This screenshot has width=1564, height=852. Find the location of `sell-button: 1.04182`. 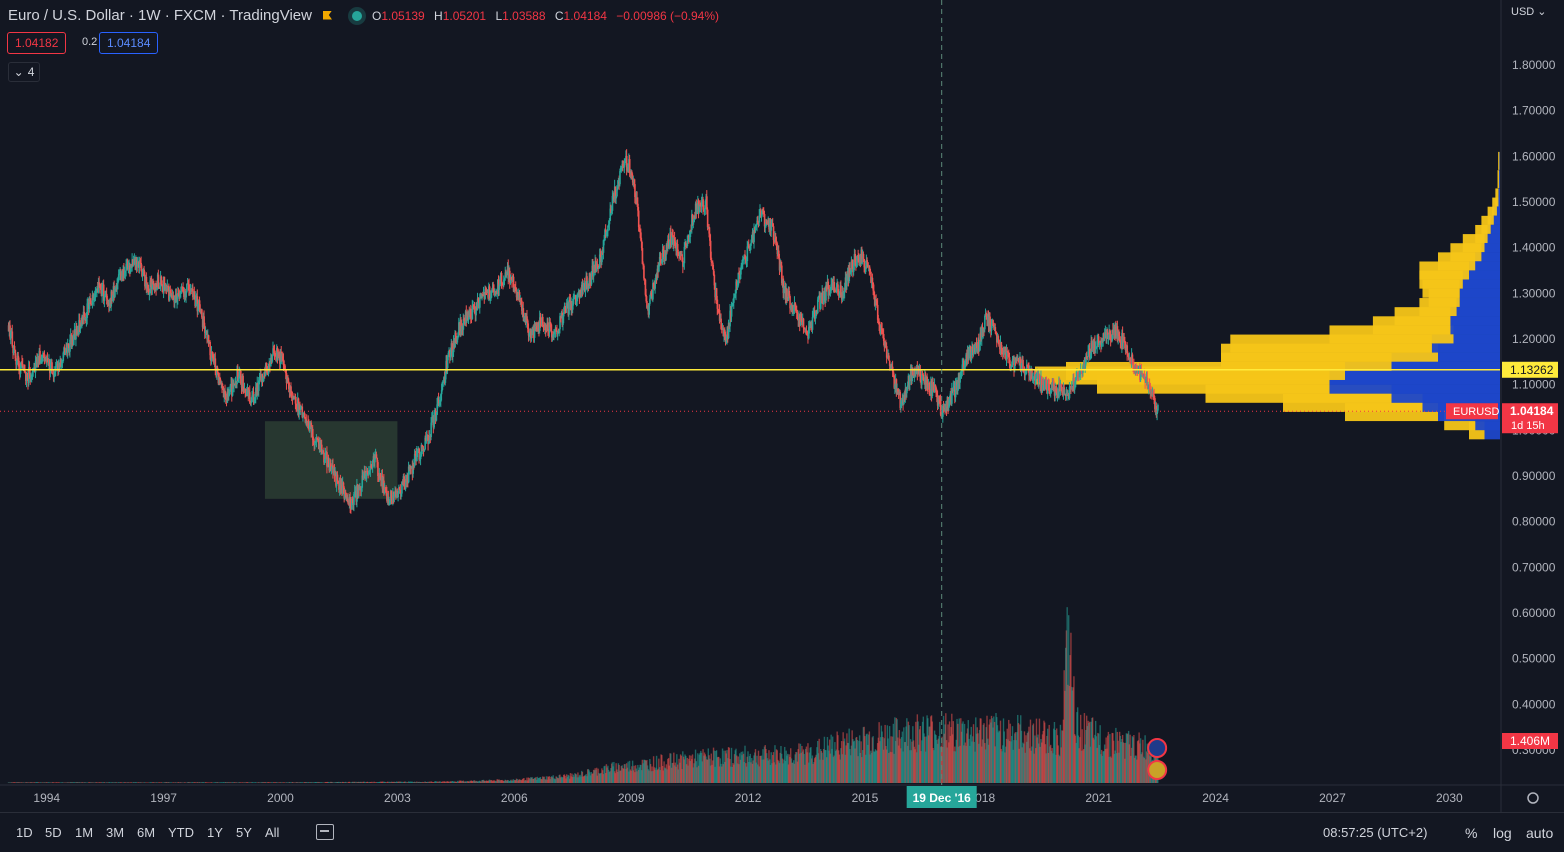

sell-button: 1.04182 is located at coordinates (36, 43).